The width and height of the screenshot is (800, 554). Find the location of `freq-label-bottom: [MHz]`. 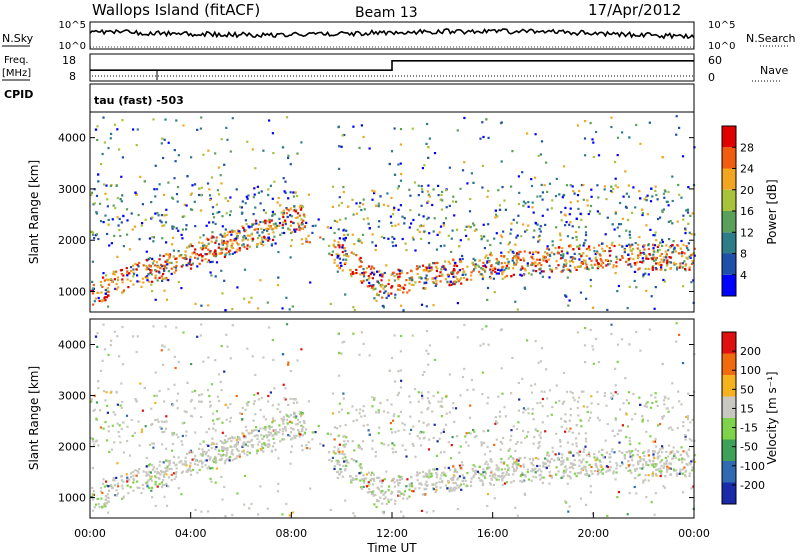

freq-label-bottom: [MHz] is located at coordinates (16, 73).